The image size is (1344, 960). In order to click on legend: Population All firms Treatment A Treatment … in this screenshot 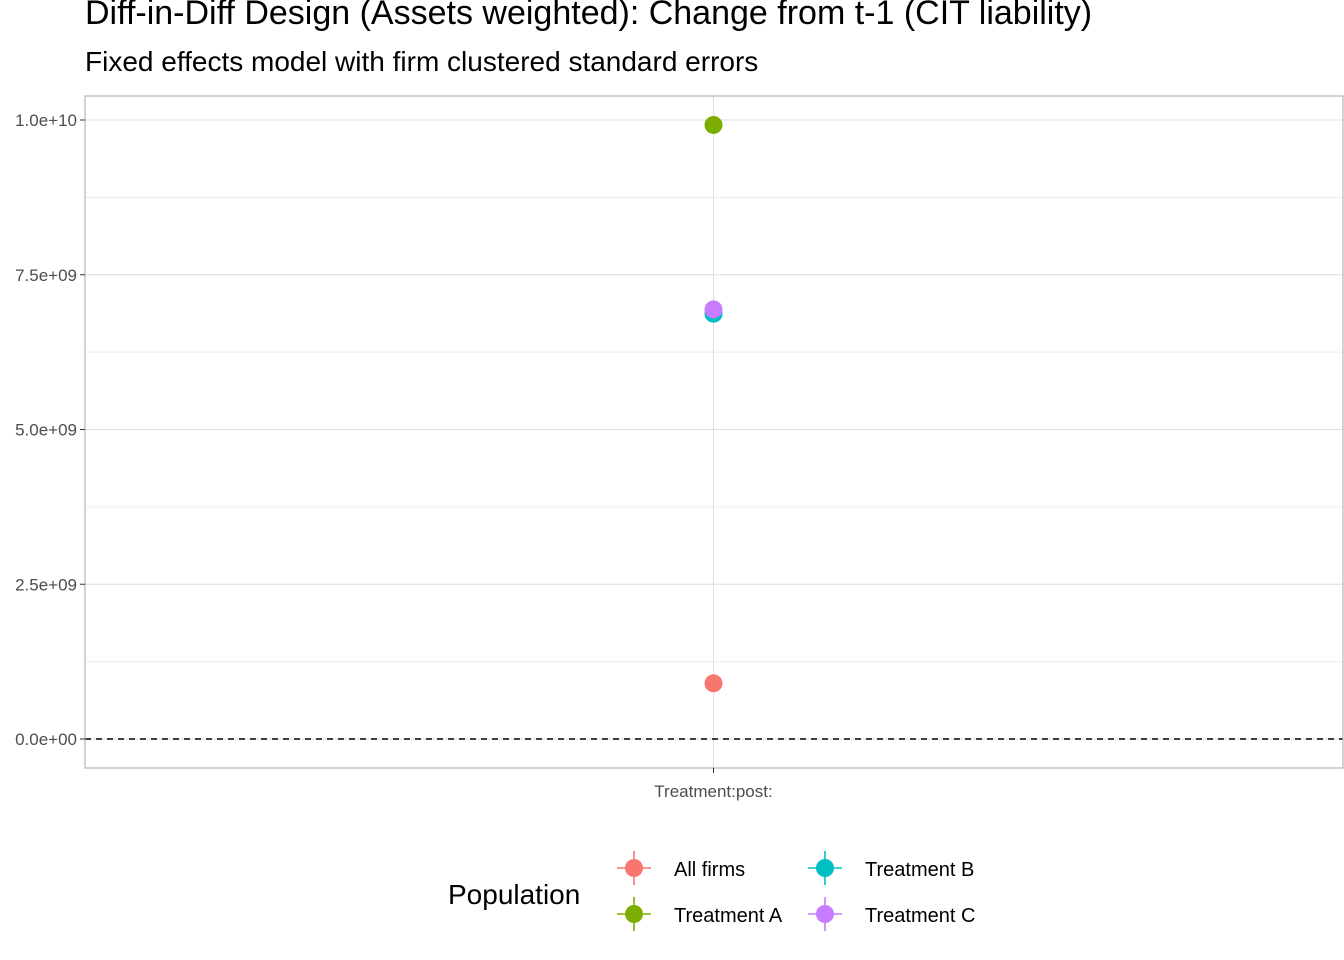, I will do `click(711, 891)`.